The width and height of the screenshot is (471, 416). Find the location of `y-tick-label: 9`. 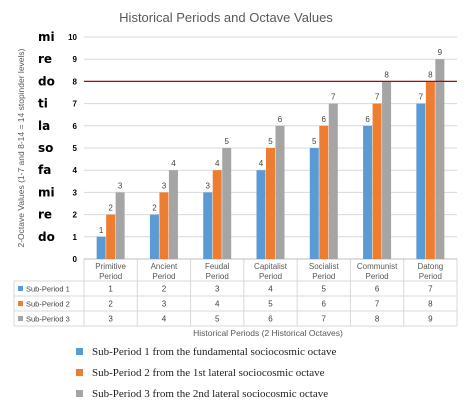

y-tick-label: 9 is located at coordinates (75, 59).